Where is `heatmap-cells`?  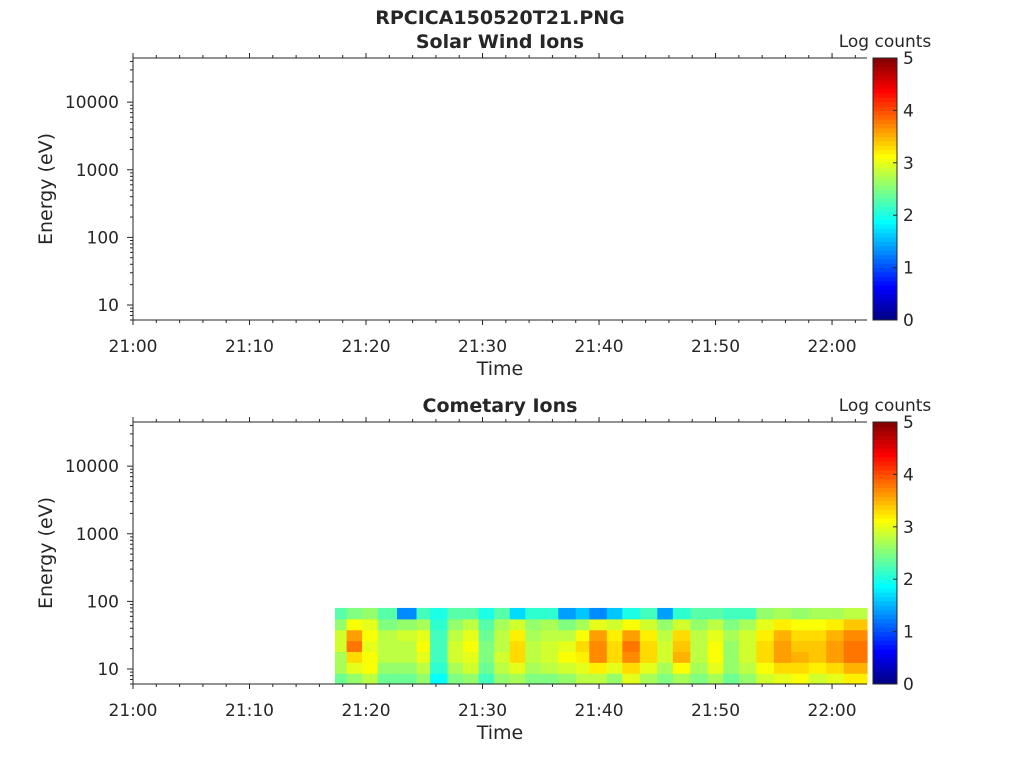 heatmap-cells is located at coordinates (601, 646).